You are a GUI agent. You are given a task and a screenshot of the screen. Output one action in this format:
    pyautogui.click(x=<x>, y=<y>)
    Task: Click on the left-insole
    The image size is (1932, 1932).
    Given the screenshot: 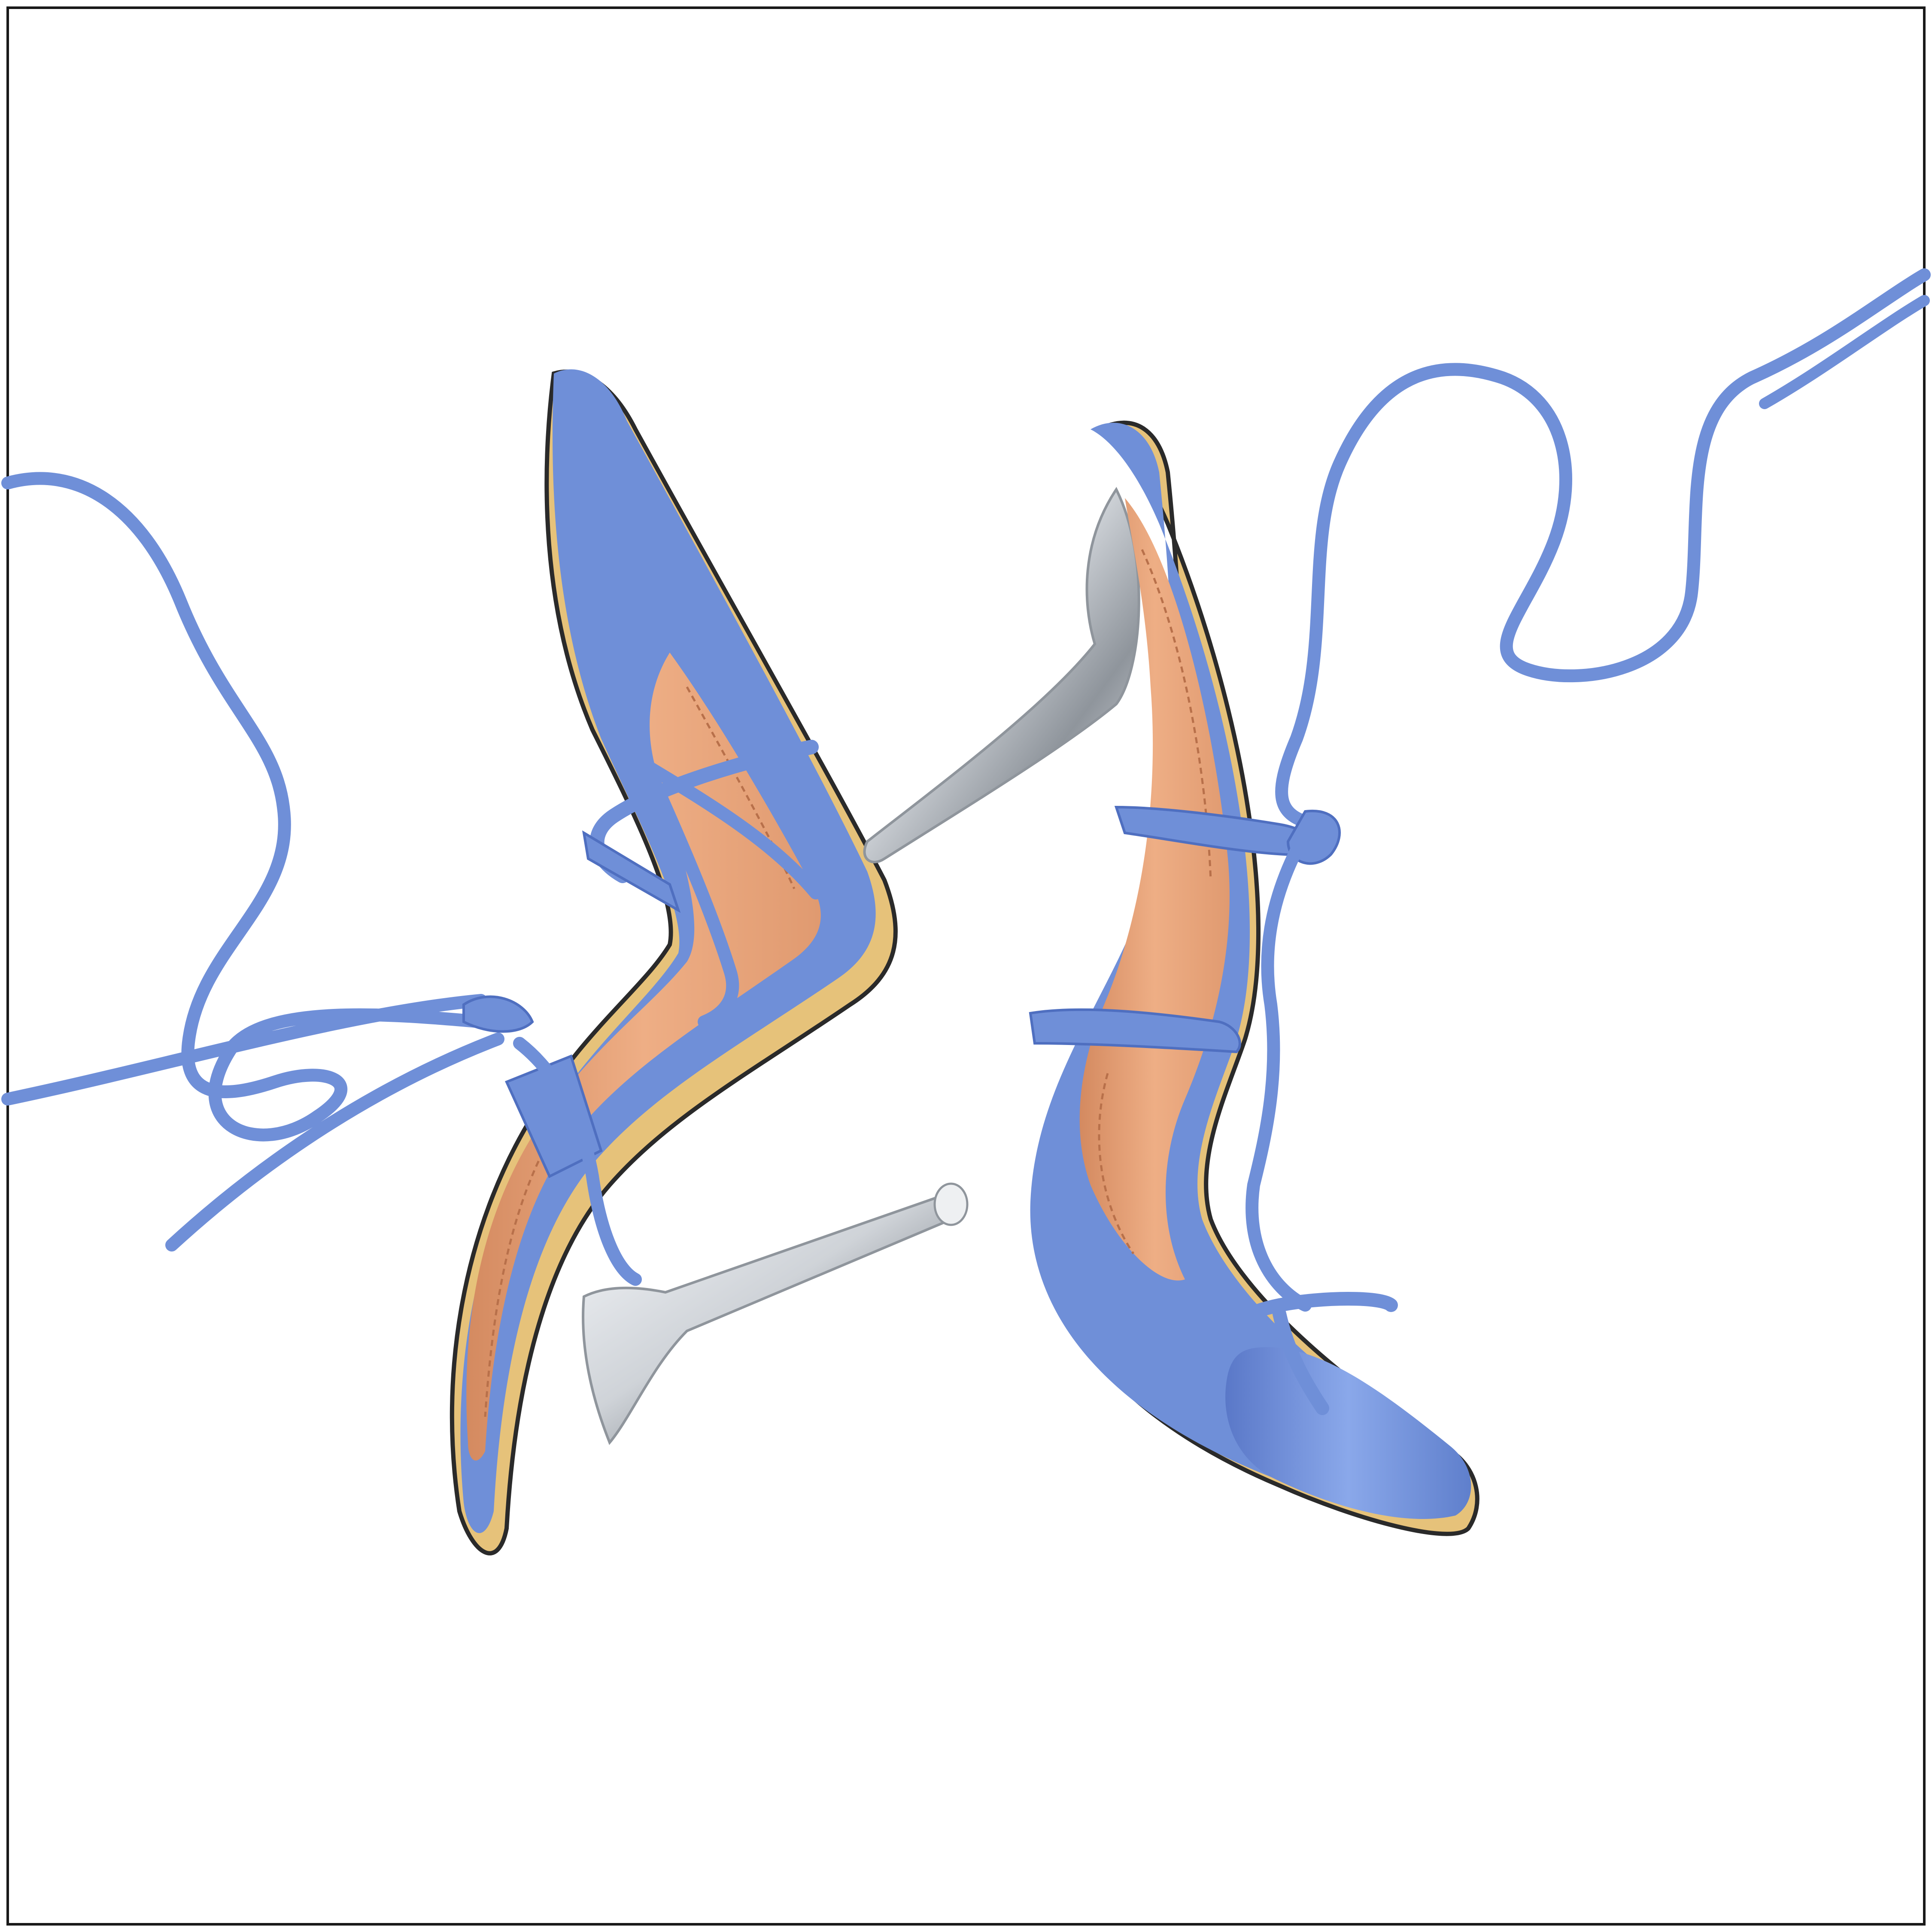 What is the action you would take?
    pyautogui.click(x=643, y=1057)
    